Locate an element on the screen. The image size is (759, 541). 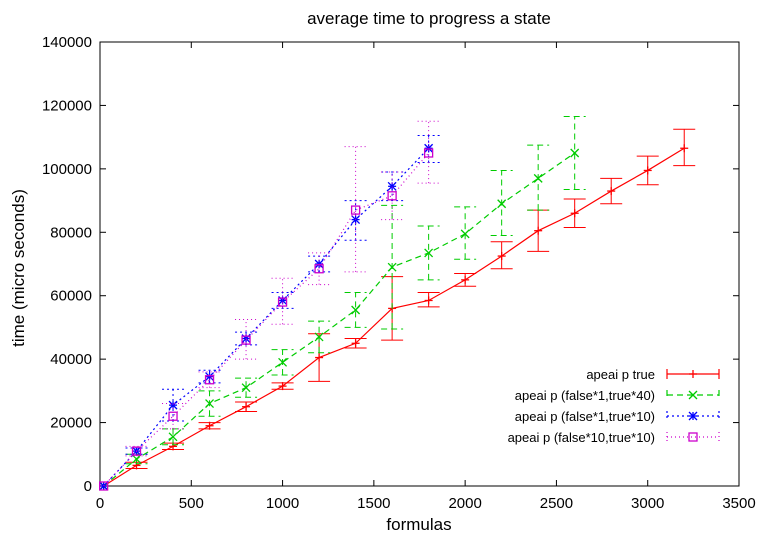
y-axis-title: time (micro seconds) is located at coordinates (18, 268).